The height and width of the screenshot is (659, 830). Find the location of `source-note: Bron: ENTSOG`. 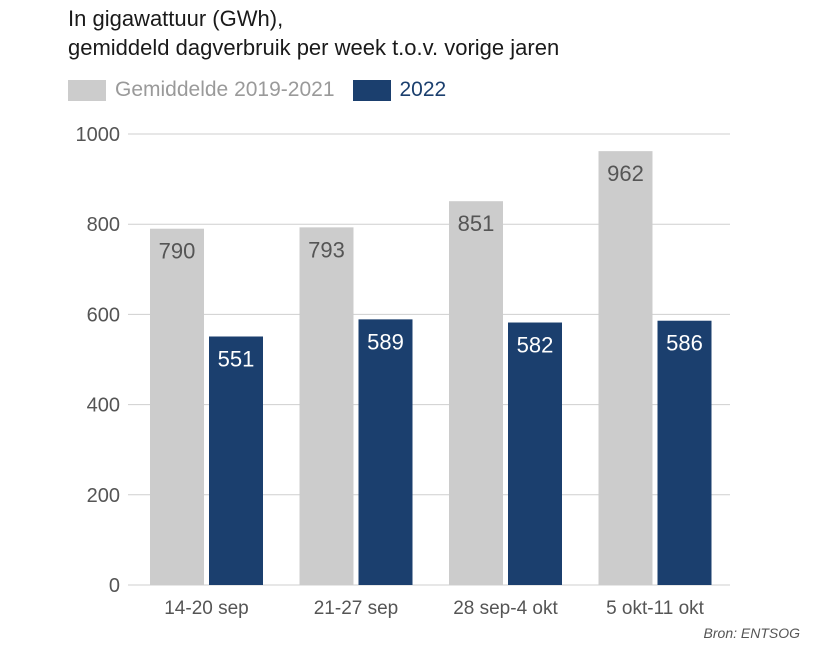

source-note: Bron: ENTSOG is located at coordinates (751, 633).